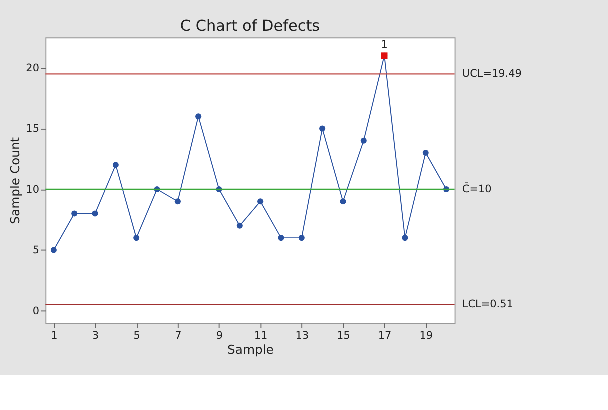  I want to click on x-tick-label: 1, so click(54, 336).